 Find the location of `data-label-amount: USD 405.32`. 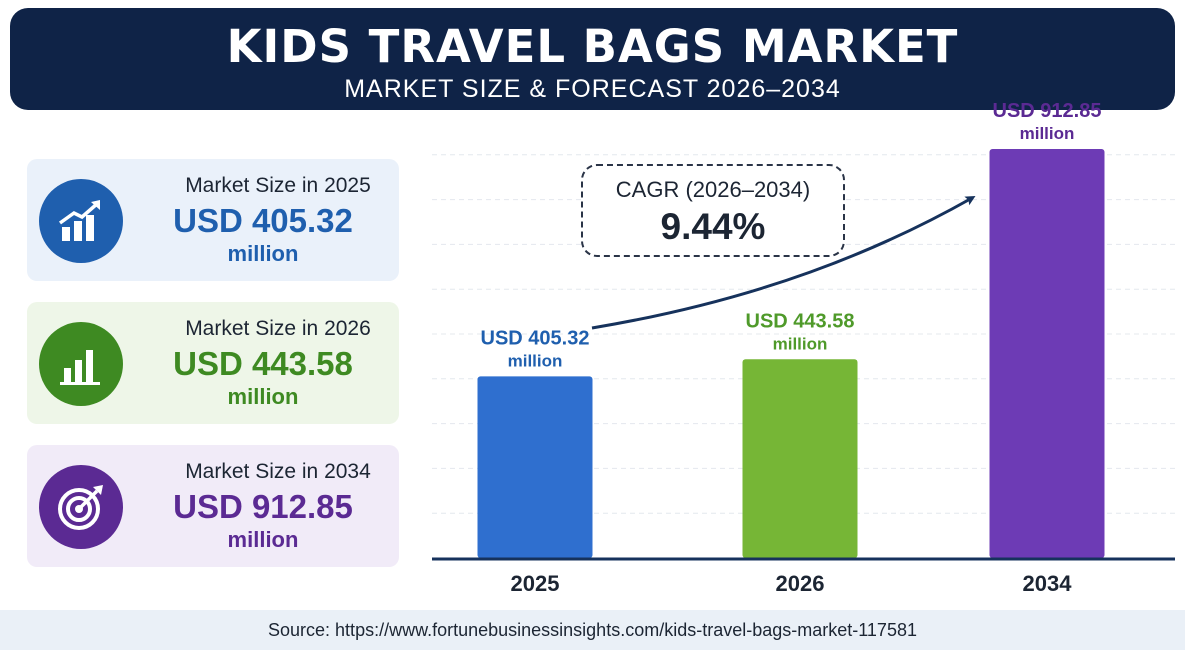

data-label-amount: USD 405.32 is located at coordinates (535, 338).